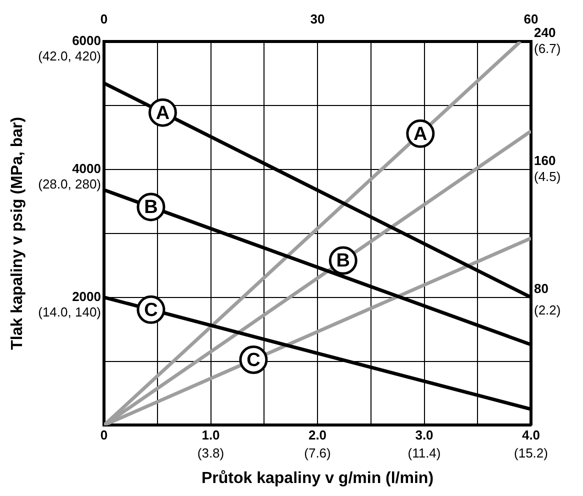 The image size is (583, 496). Describe the element at coordinates (210, 452) in the screenshot. I see `text: (3.8)` at that location.